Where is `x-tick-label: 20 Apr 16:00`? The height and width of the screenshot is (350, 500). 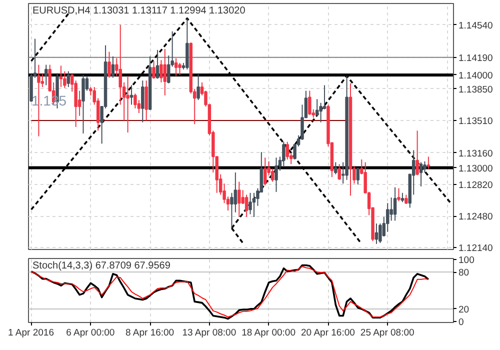 x-tick-label: 20 Apr 16:00 is located at coordinates (328, 333).